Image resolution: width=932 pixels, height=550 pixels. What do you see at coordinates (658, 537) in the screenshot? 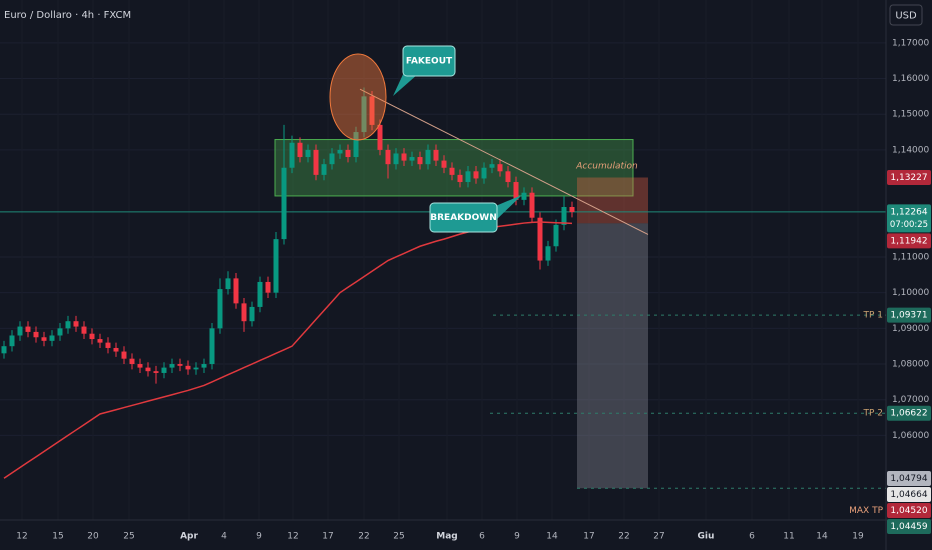
I see `x-tick-label: 27` at bounding box center [658, 537].